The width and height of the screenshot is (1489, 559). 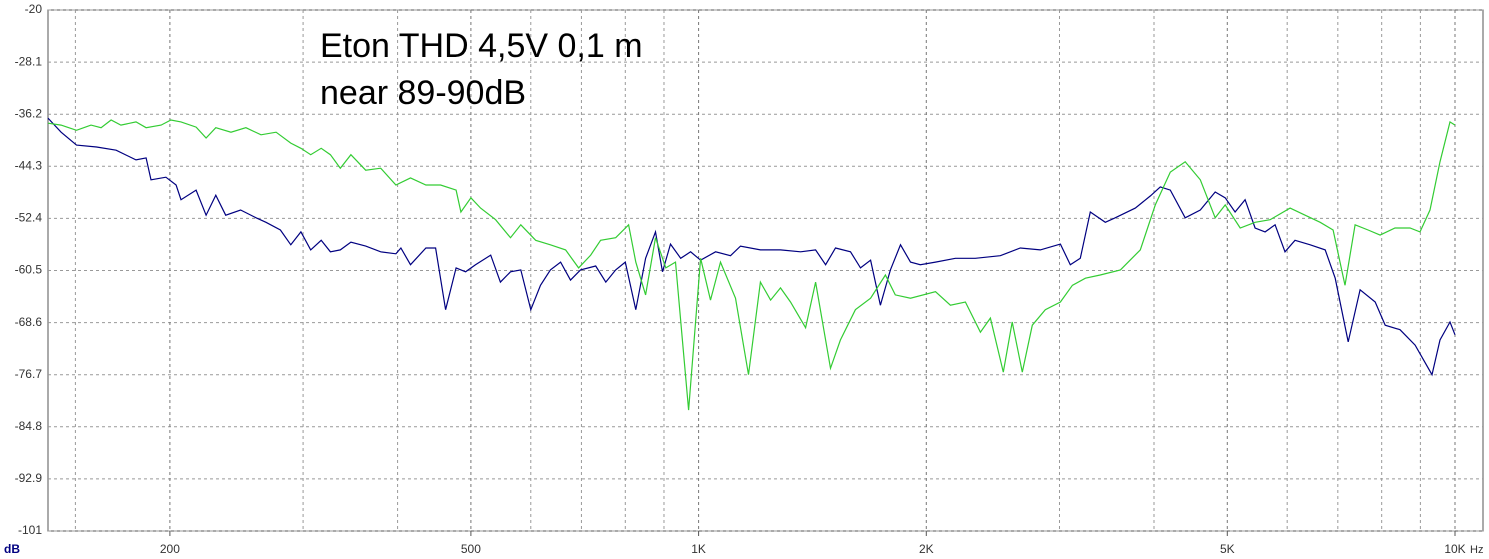 I want to click on x-tick-label: 2K, so click(x=926, y=549).